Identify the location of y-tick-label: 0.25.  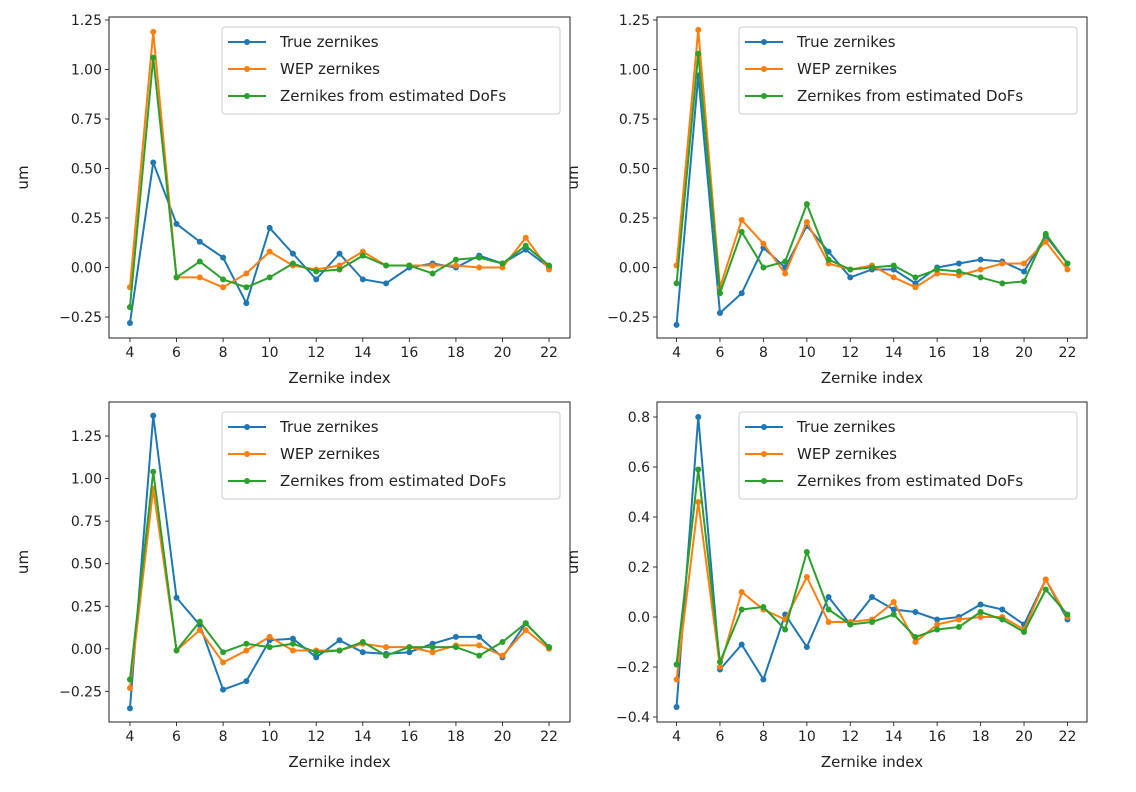
(634, 219).